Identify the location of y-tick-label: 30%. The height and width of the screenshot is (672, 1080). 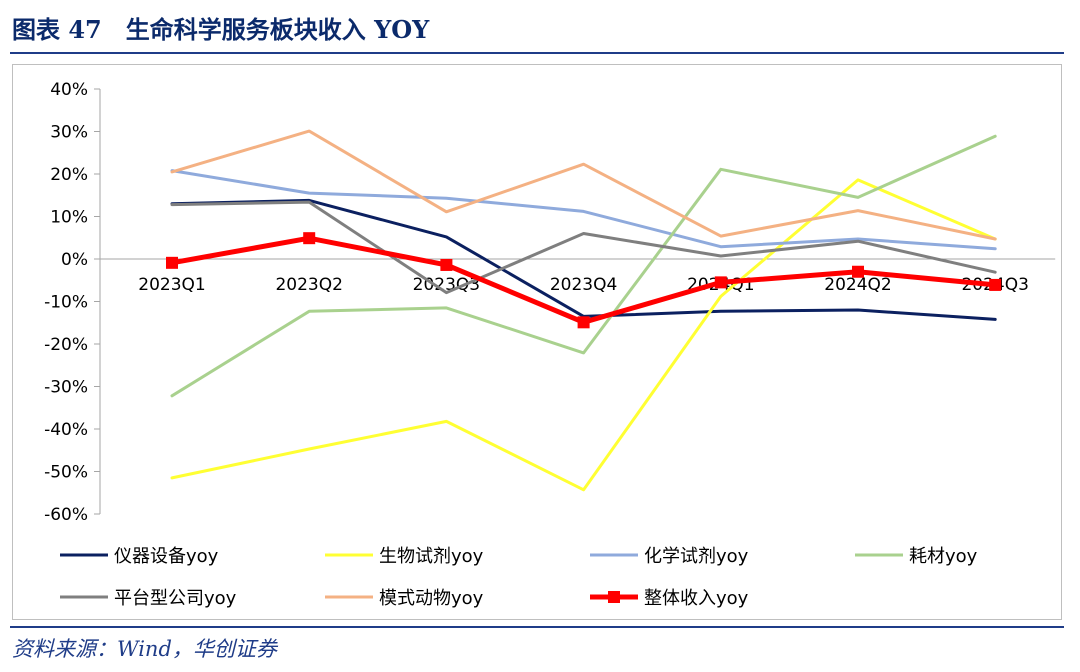
(69, 133).